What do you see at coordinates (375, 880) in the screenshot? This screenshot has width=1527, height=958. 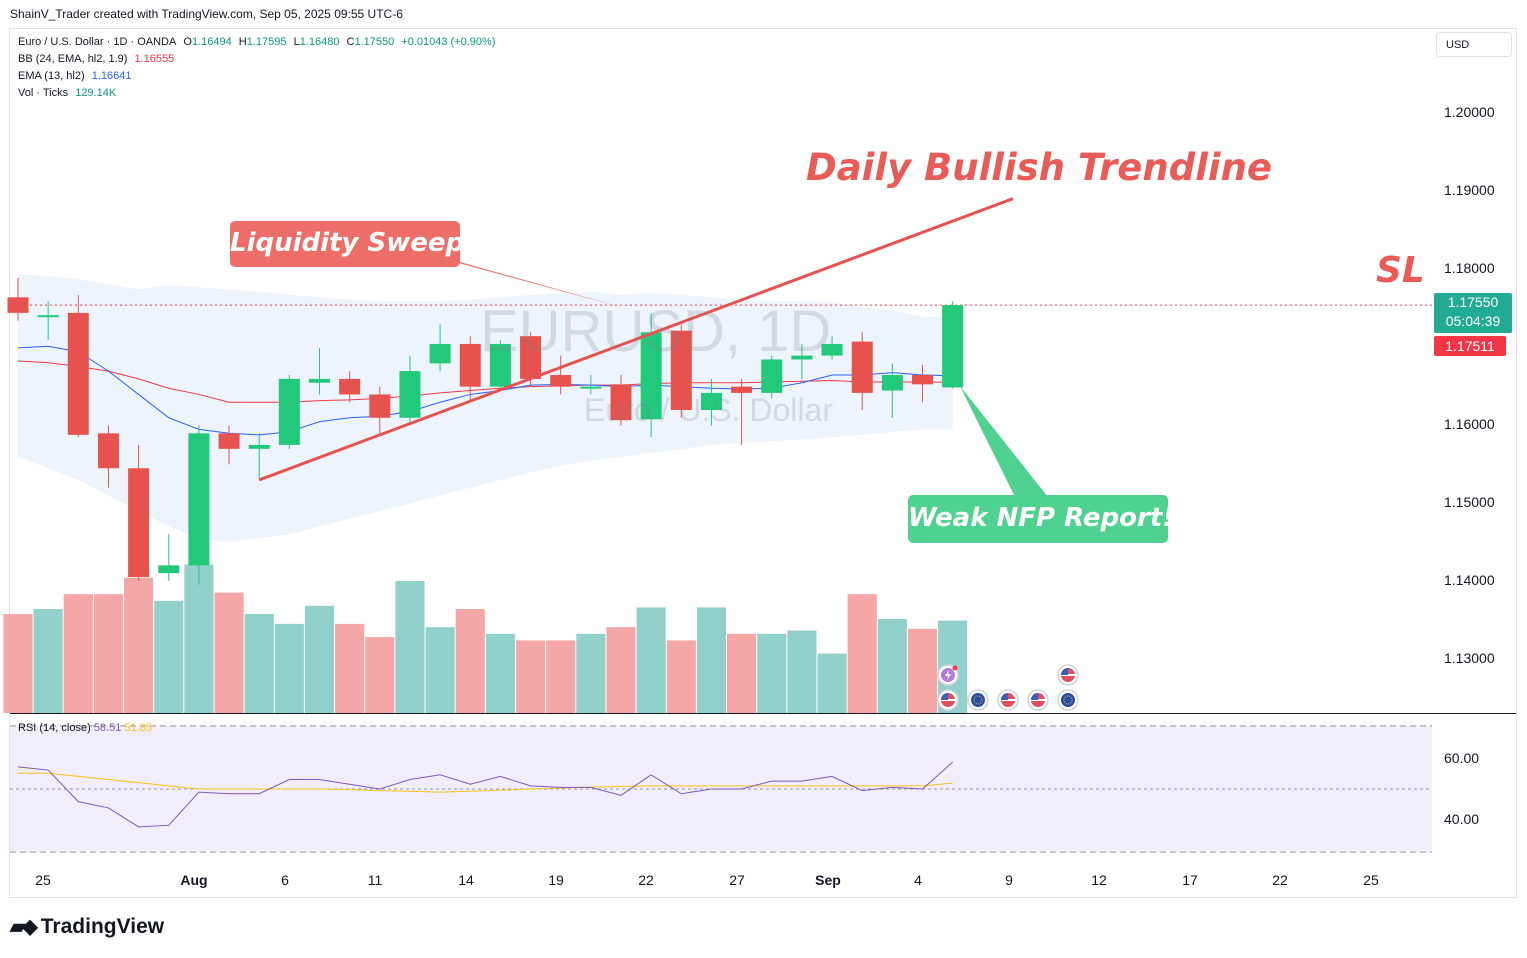 I see `time-tick: 11` at bounding box center [375, 880].